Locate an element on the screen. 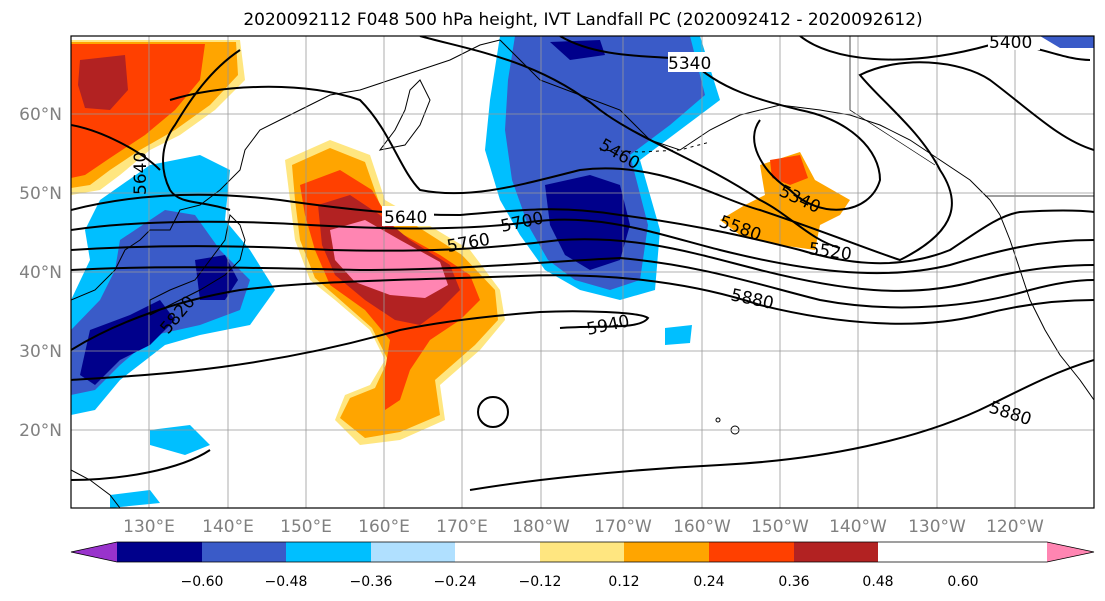 The height and width of the screenshot is (601, 1105). lat-tick-labels: 20°N 30°N 40°N 50°N 60°N is located at coordinates (40, 273).